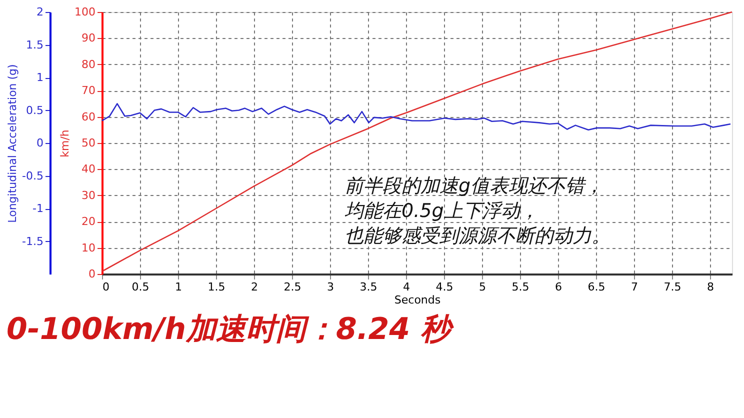 The width and height of the screenshot is (744, 418). I want to click on y-tick-label: 0, so click(92, 274).